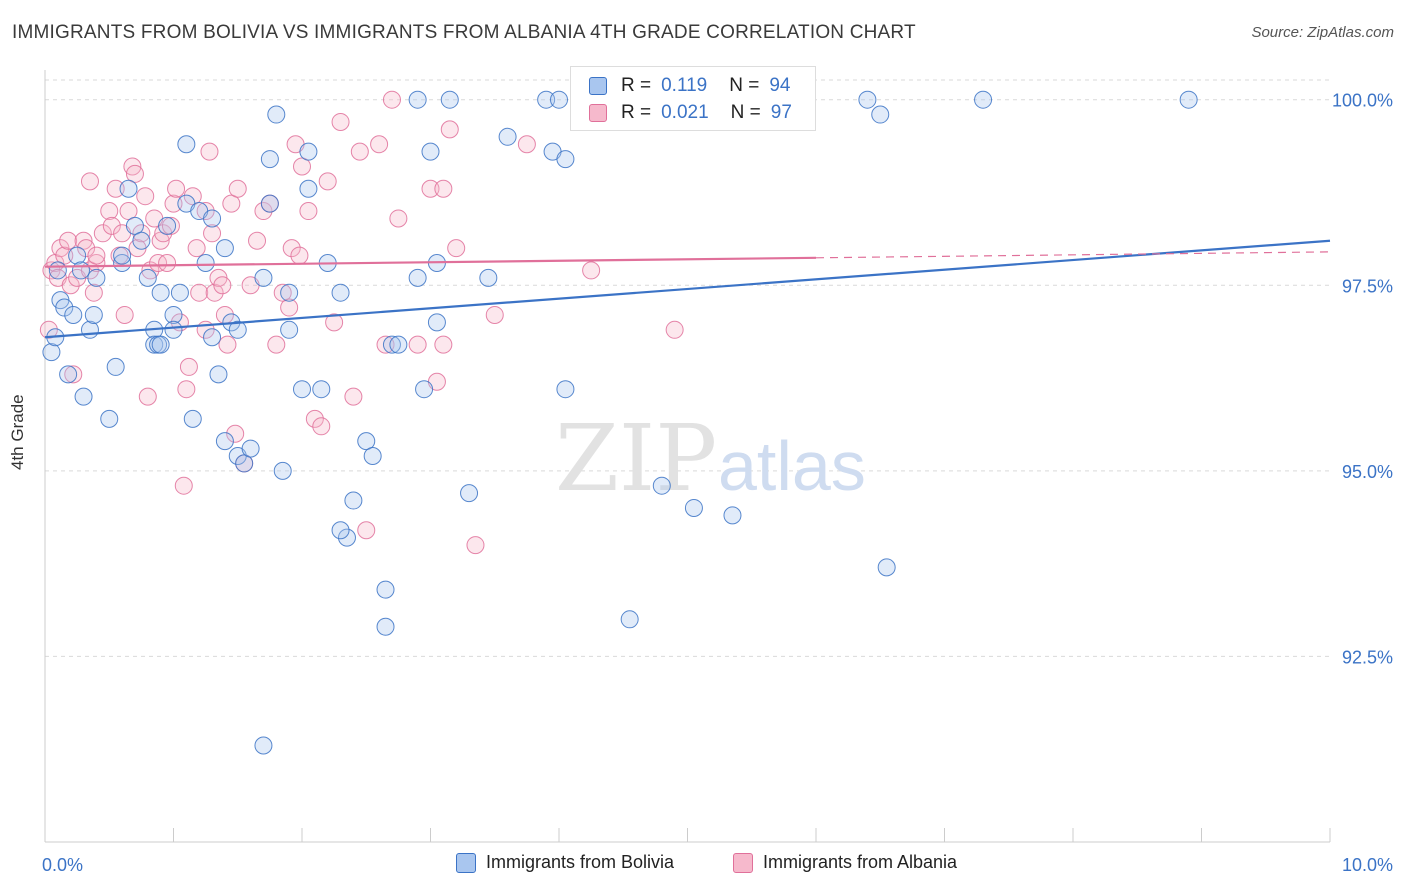 This screenshot has width=1406, height=892. Describe the element at coordinates (781, 112) in the screenshot. I see `legend-n-value: 97` at that location.